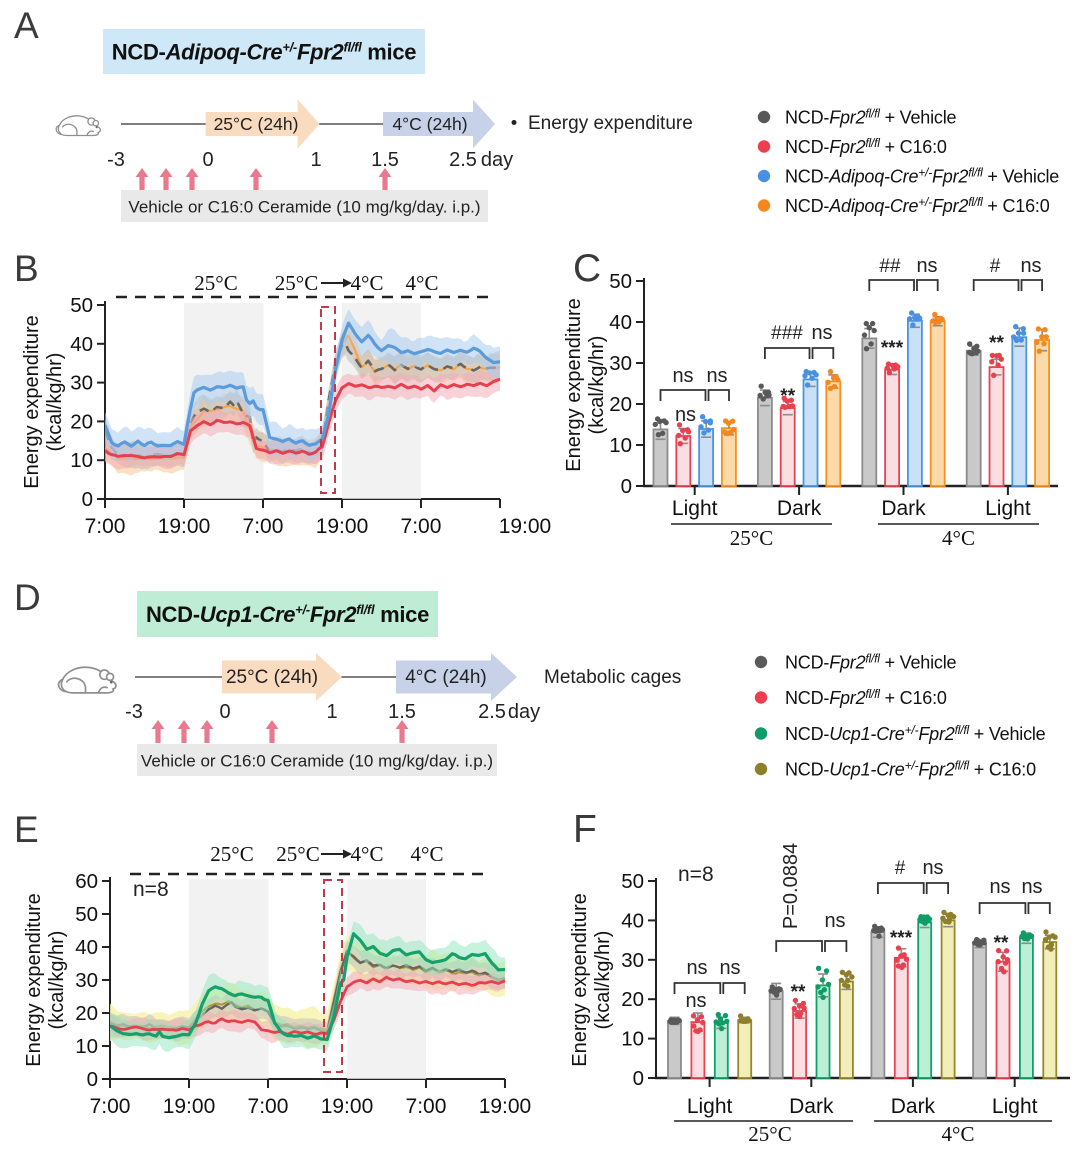 Image resolution: width=1080 pixels, height=1166 pixels. What do you see at coordinates (287, 614) in the screenshot?
I see `svg-text: NCD-Ucp1-Cre+/-Fpr2fl/fl mice` at bounding box center [287, 614].